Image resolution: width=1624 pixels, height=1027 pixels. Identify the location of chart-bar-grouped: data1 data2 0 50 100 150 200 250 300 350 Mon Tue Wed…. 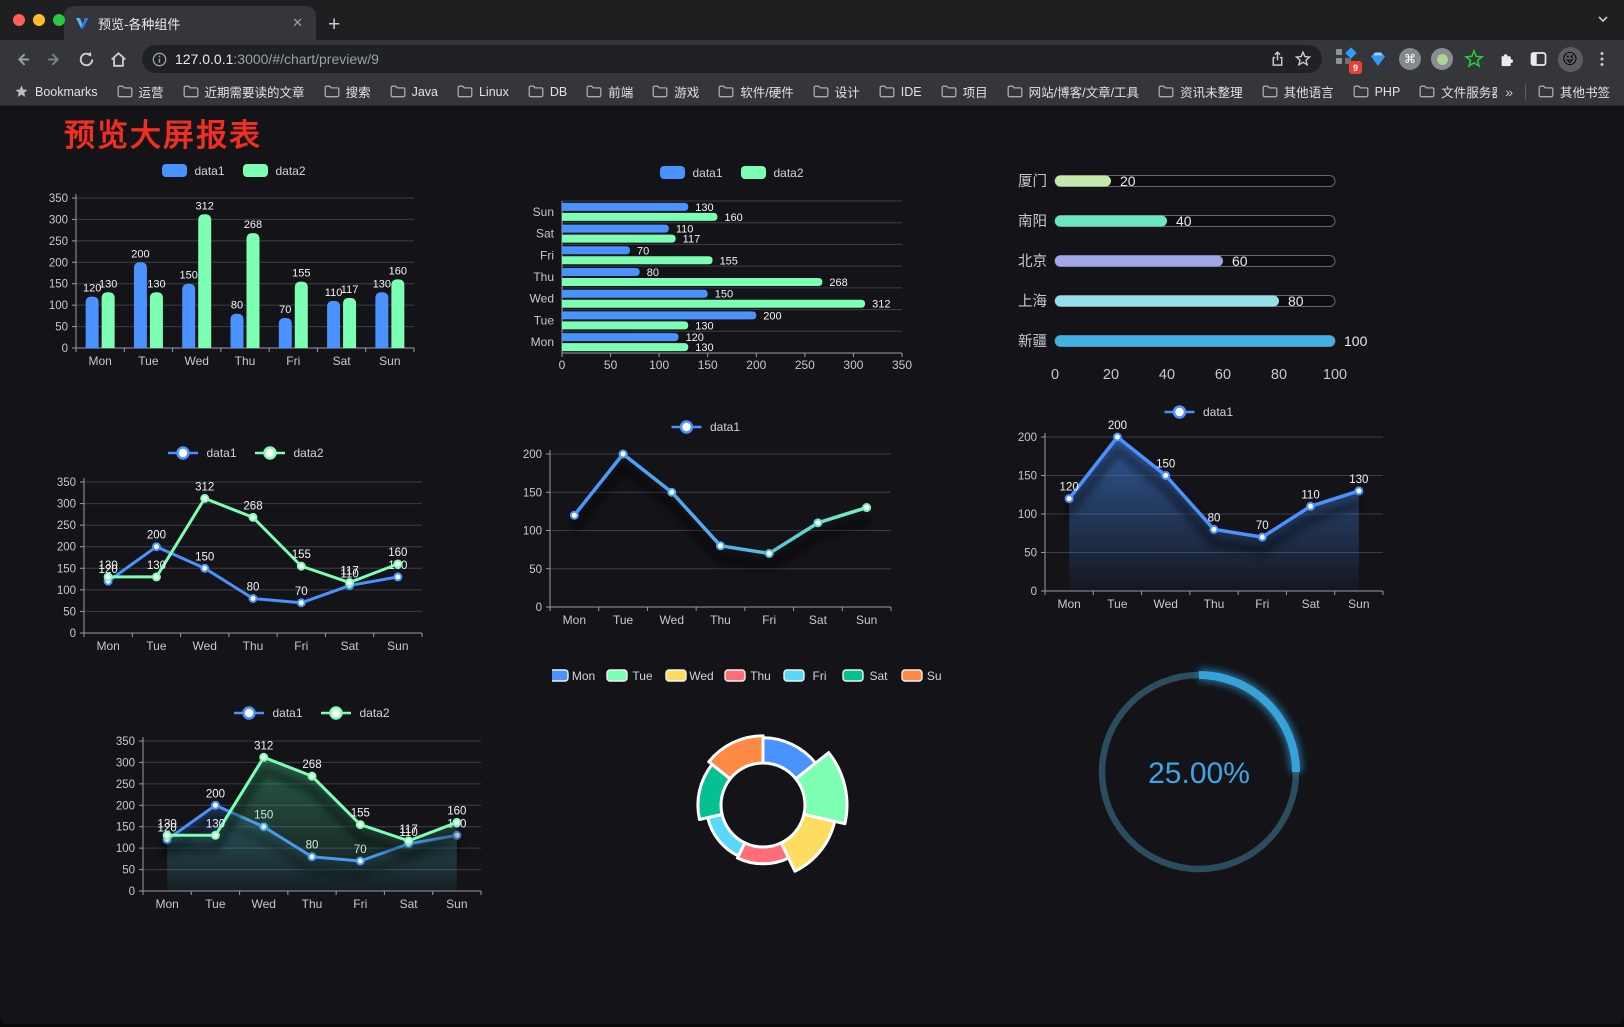
(255, 260).